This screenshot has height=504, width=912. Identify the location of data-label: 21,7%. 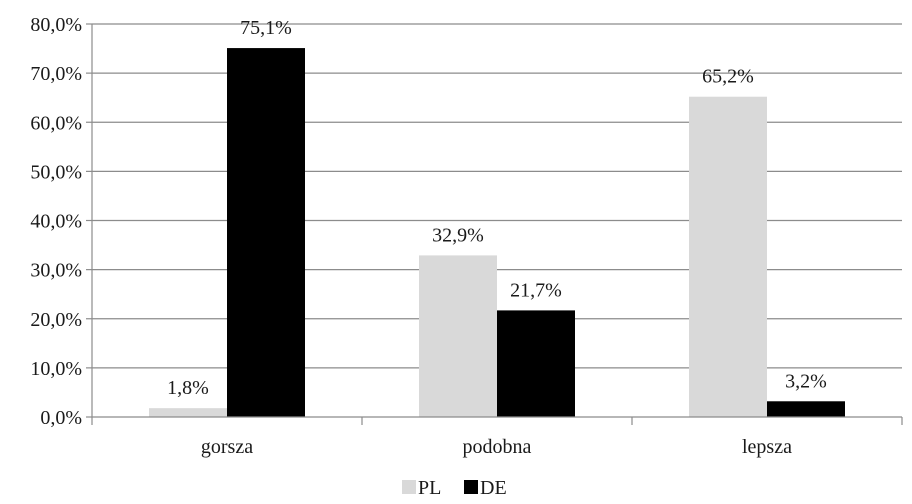
(536, 290).